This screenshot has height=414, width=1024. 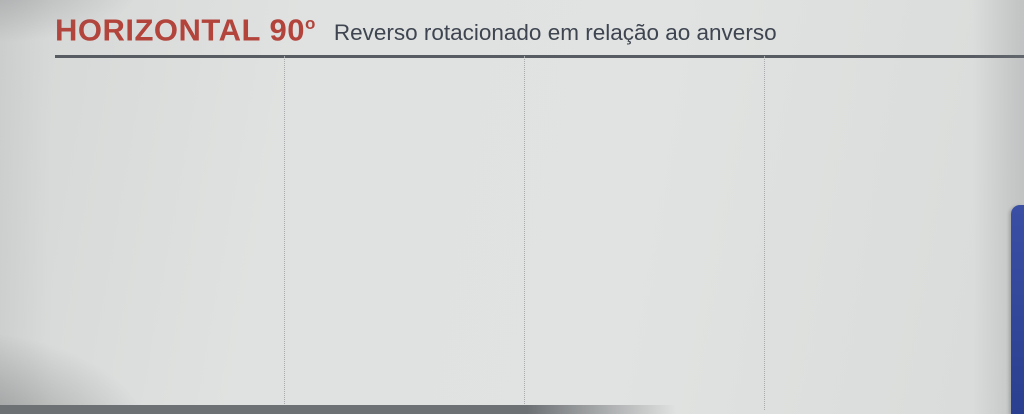 I want to click on list-item: 2018 (à dir.).......70, so click(x=891, y=168).